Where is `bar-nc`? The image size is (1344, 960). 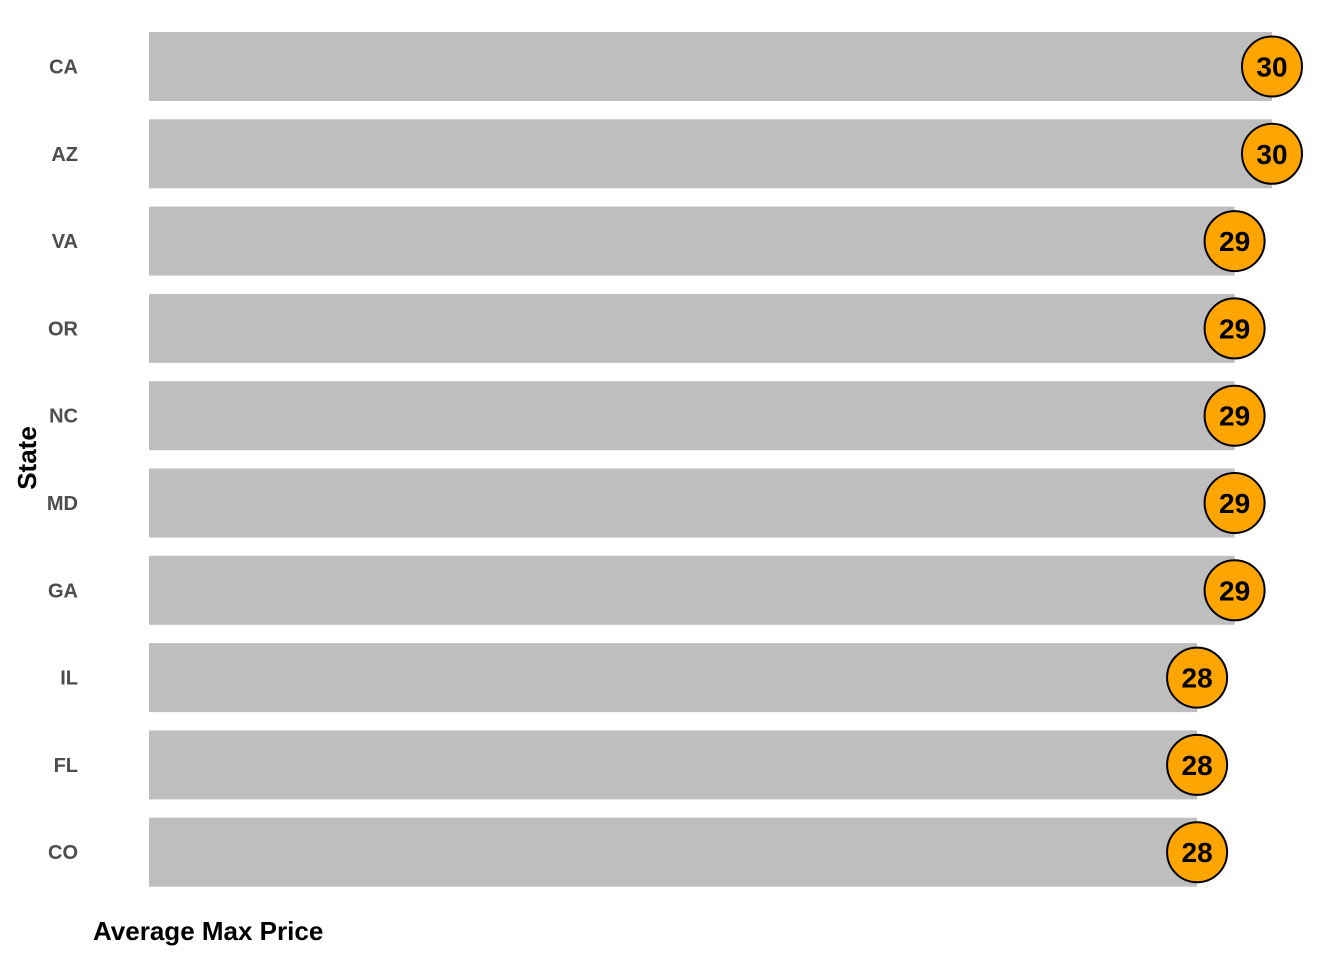 bar-nc is located at coordinates (692, 416).